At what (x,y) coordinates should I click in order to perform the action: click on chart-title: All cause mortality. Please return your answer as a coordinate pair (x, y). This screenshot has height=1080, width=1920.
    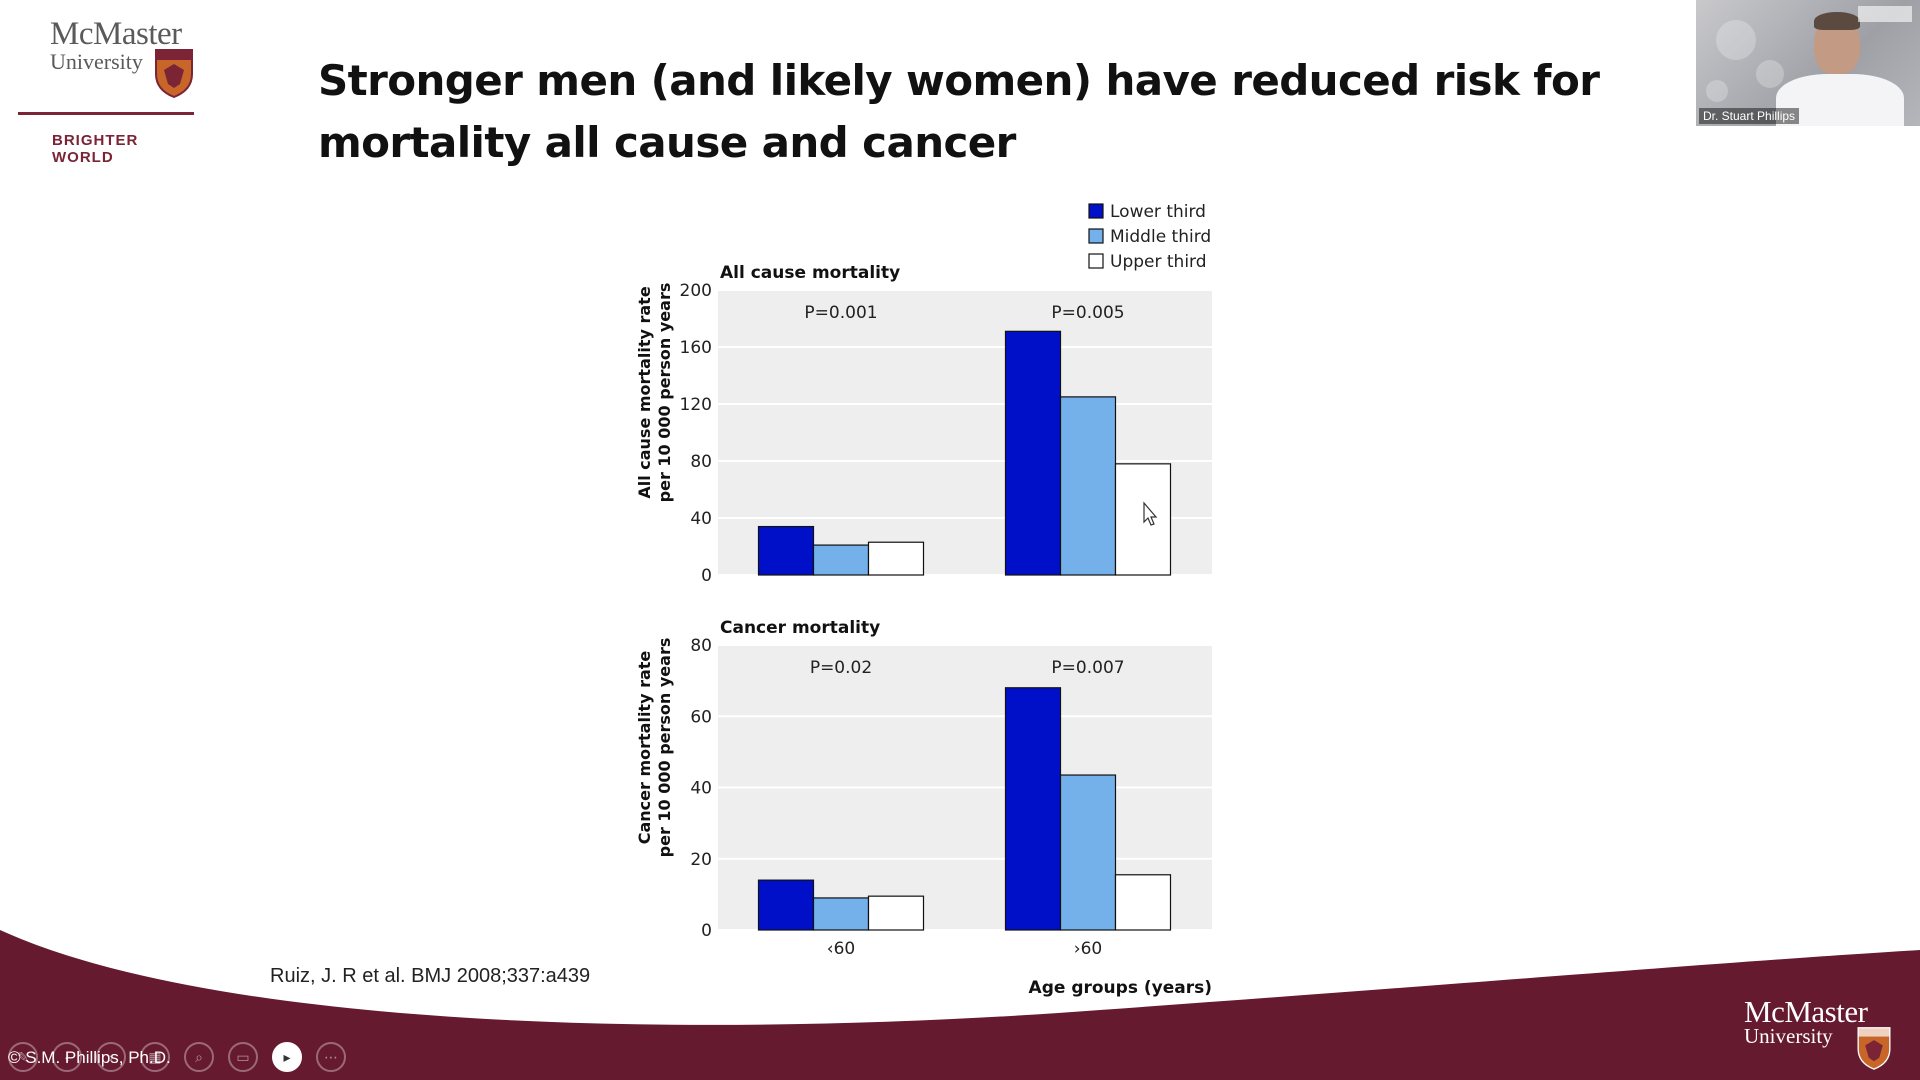
    Looking at the image, I should click on (810, 273).